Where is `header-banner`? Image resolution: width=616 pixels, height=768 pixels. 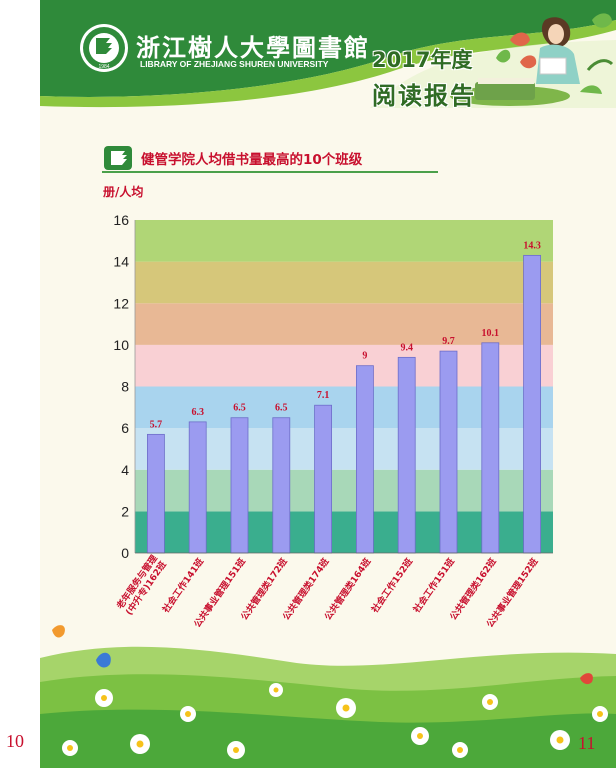 header-banner is located at coordinates (328, 54).